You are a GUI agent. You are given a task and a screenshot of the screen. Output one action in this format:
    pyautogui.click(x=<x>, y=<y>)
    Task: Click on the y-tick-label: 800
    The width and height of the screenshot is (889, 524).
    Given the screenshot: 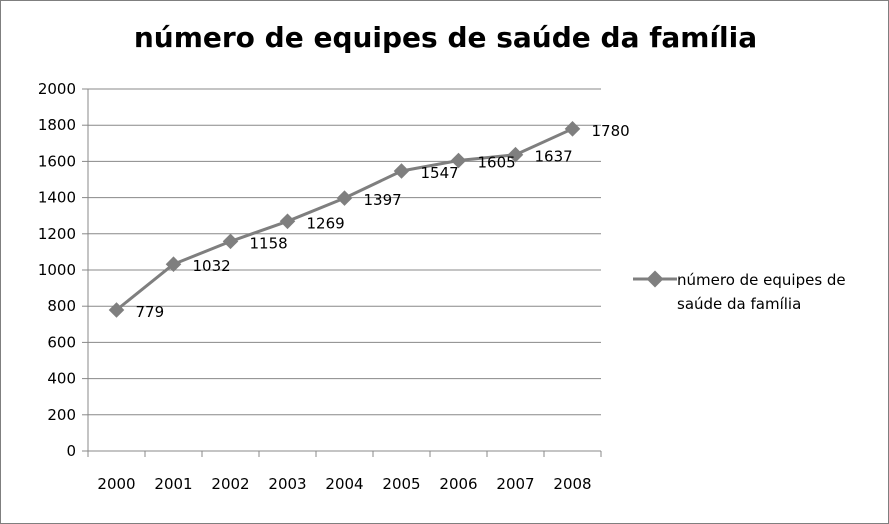 What is the action you would take?
    pyautogui.click(x=61, y=306)
    